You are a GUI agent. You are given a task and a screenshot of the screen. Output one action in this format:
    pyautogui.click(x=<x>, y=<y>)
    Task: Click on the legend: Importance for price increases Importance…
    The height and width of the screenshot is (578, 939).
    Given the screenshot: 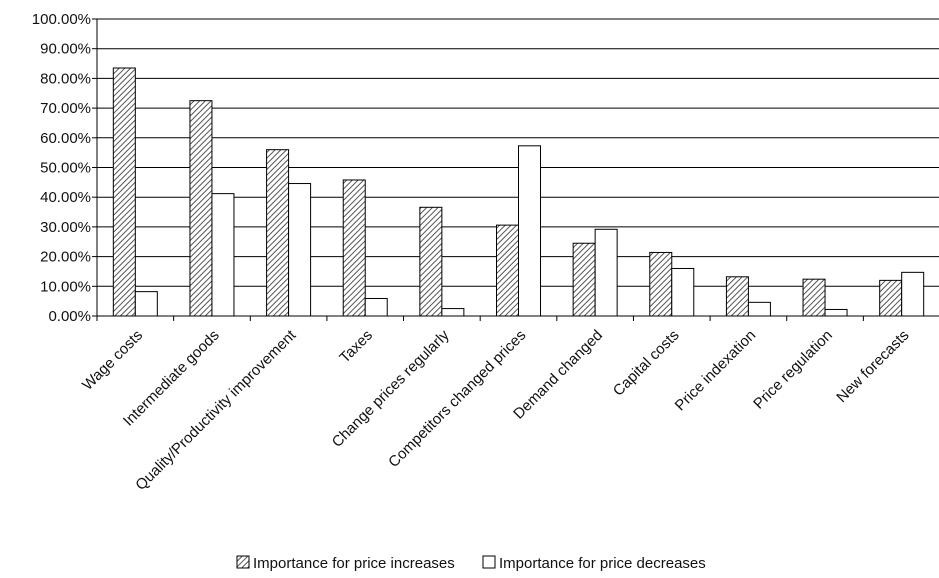 What is the action you would take?
    pyautogui.click(x=471, y=563)
    